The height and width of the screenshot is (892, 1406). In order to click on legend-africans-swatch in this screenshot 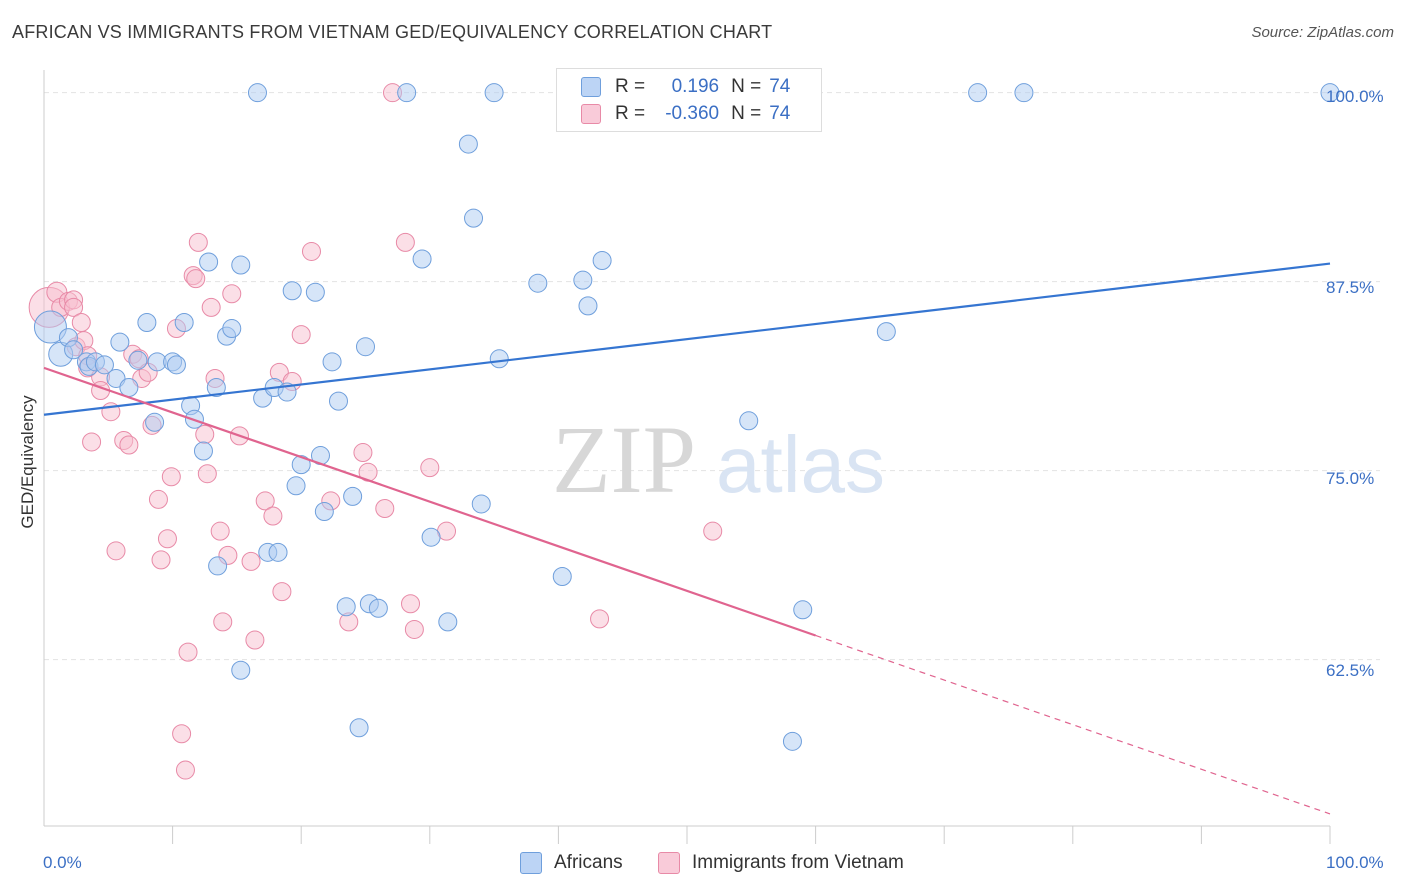, I will do `click(531, 863)`.